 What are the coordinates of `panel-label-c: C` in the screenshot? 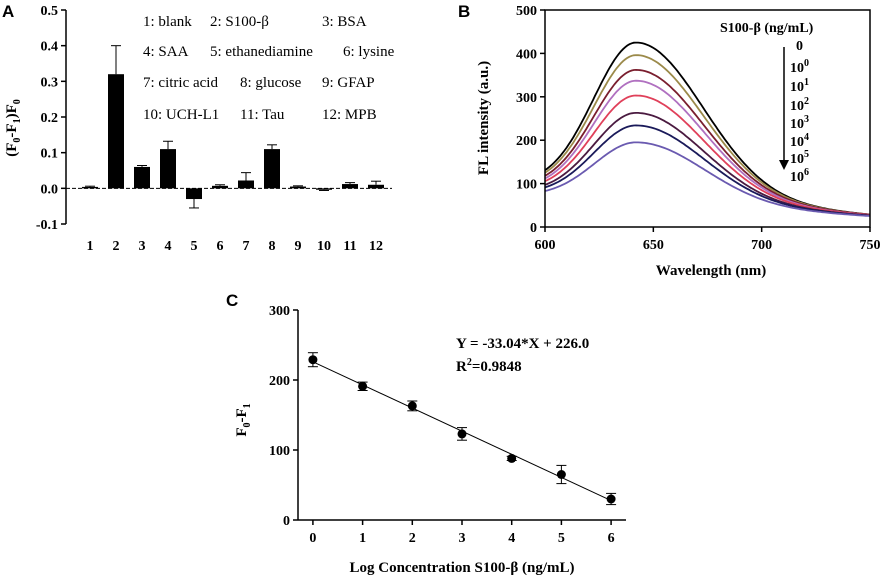 It's located at (232, 300).